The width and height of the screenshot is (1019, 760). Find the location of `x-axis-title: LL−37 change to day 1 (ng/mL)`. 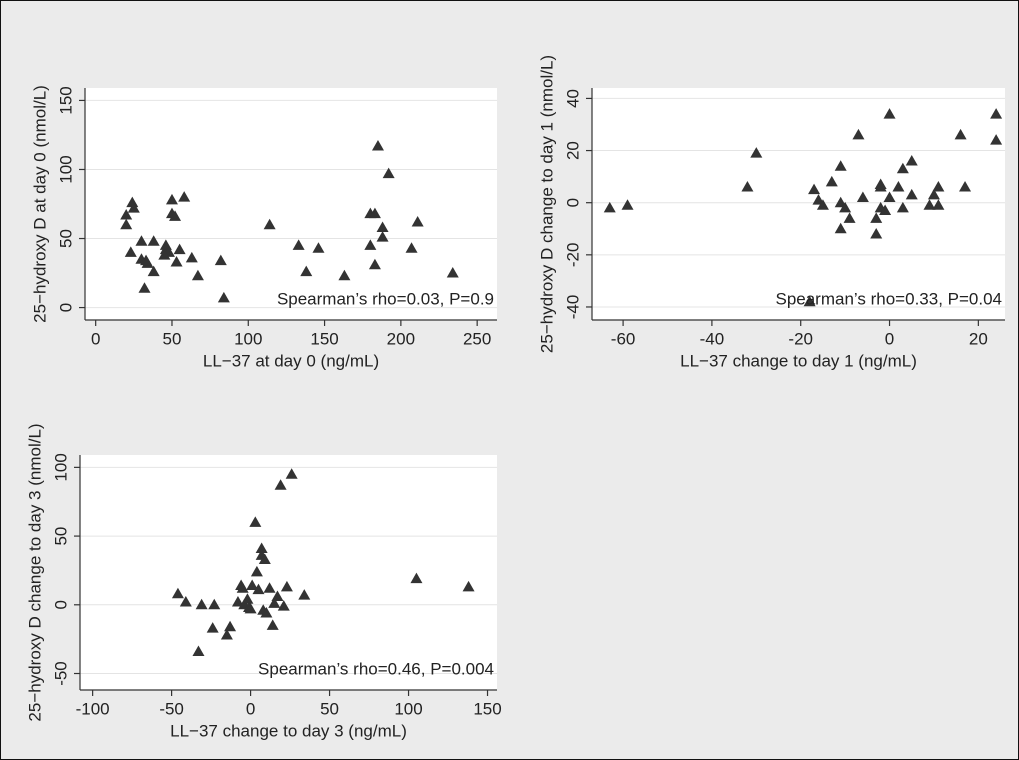

x-axis-title: LL−37 change to day 1 (ng/mL) is located at coordinates (798, 360).